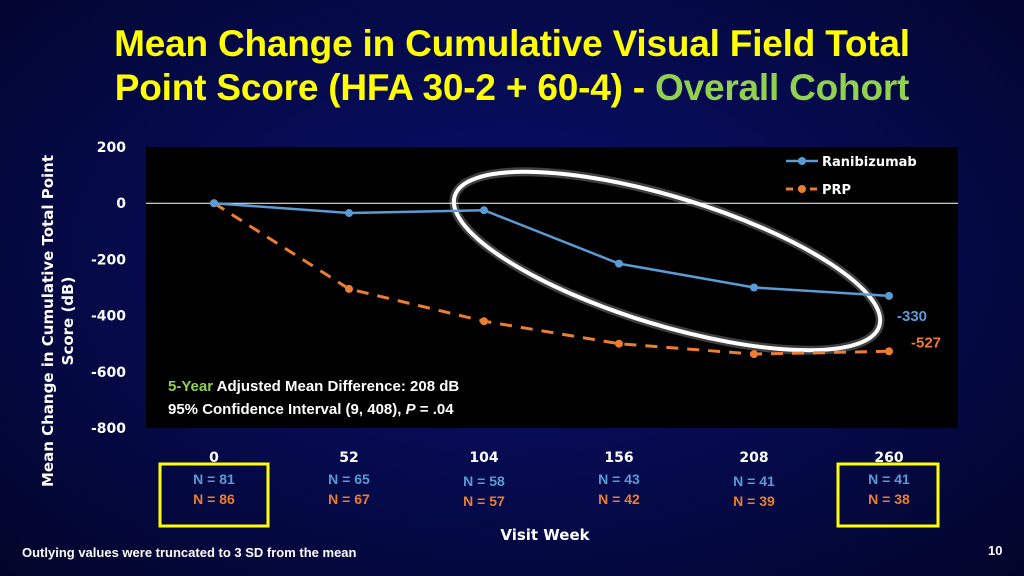  What do you see at coordinates (754, 501) in the screenshot?
I see `n-count-prp: N = 39` at bounding box center [754, 501].